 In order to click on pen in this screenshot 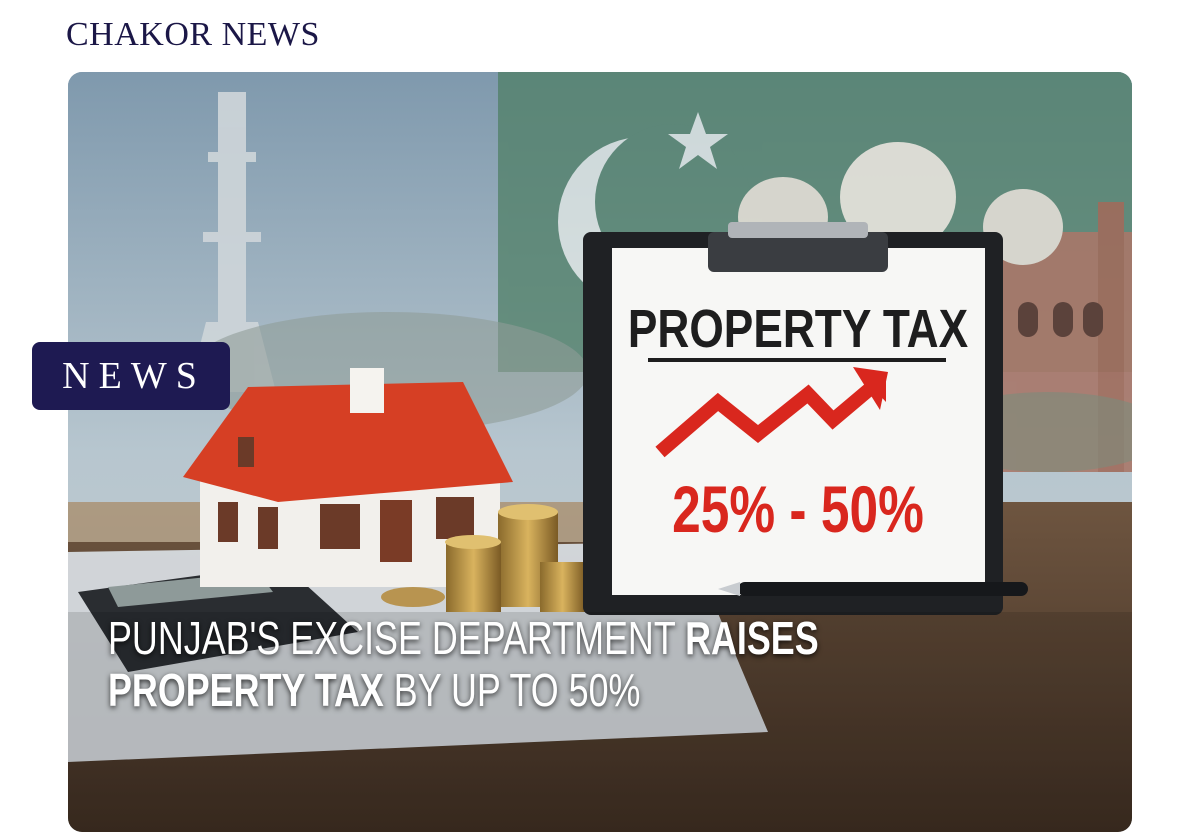, I will do `click(873, 589)`.